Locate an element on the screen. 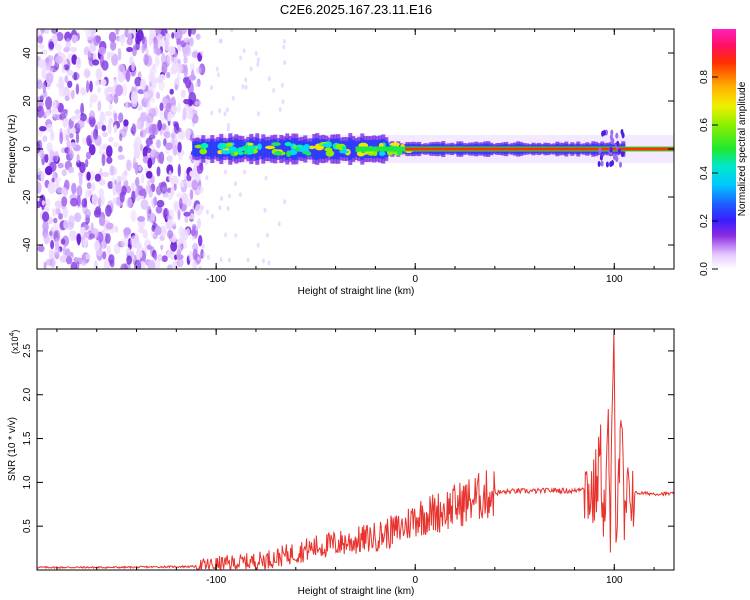 Image resolution: width=750 pixels, height=600 pixels. heatmap-noise-region is located at coordinates (162, 149).